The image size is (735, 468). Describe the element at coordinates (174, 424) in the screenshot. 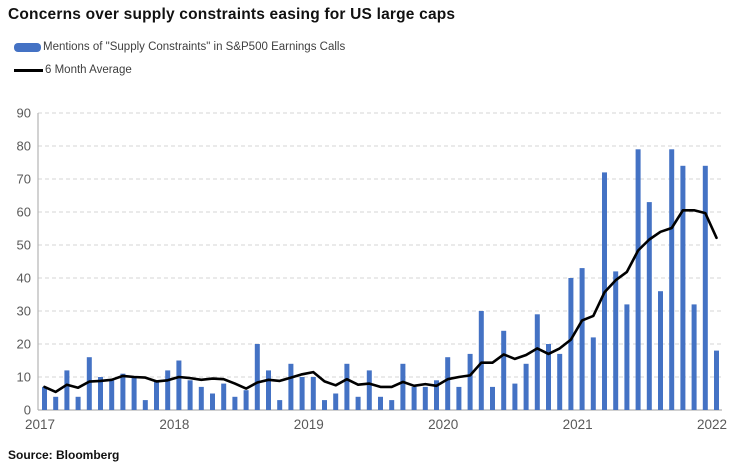

I see `x-tick-label: 2018` at that location.